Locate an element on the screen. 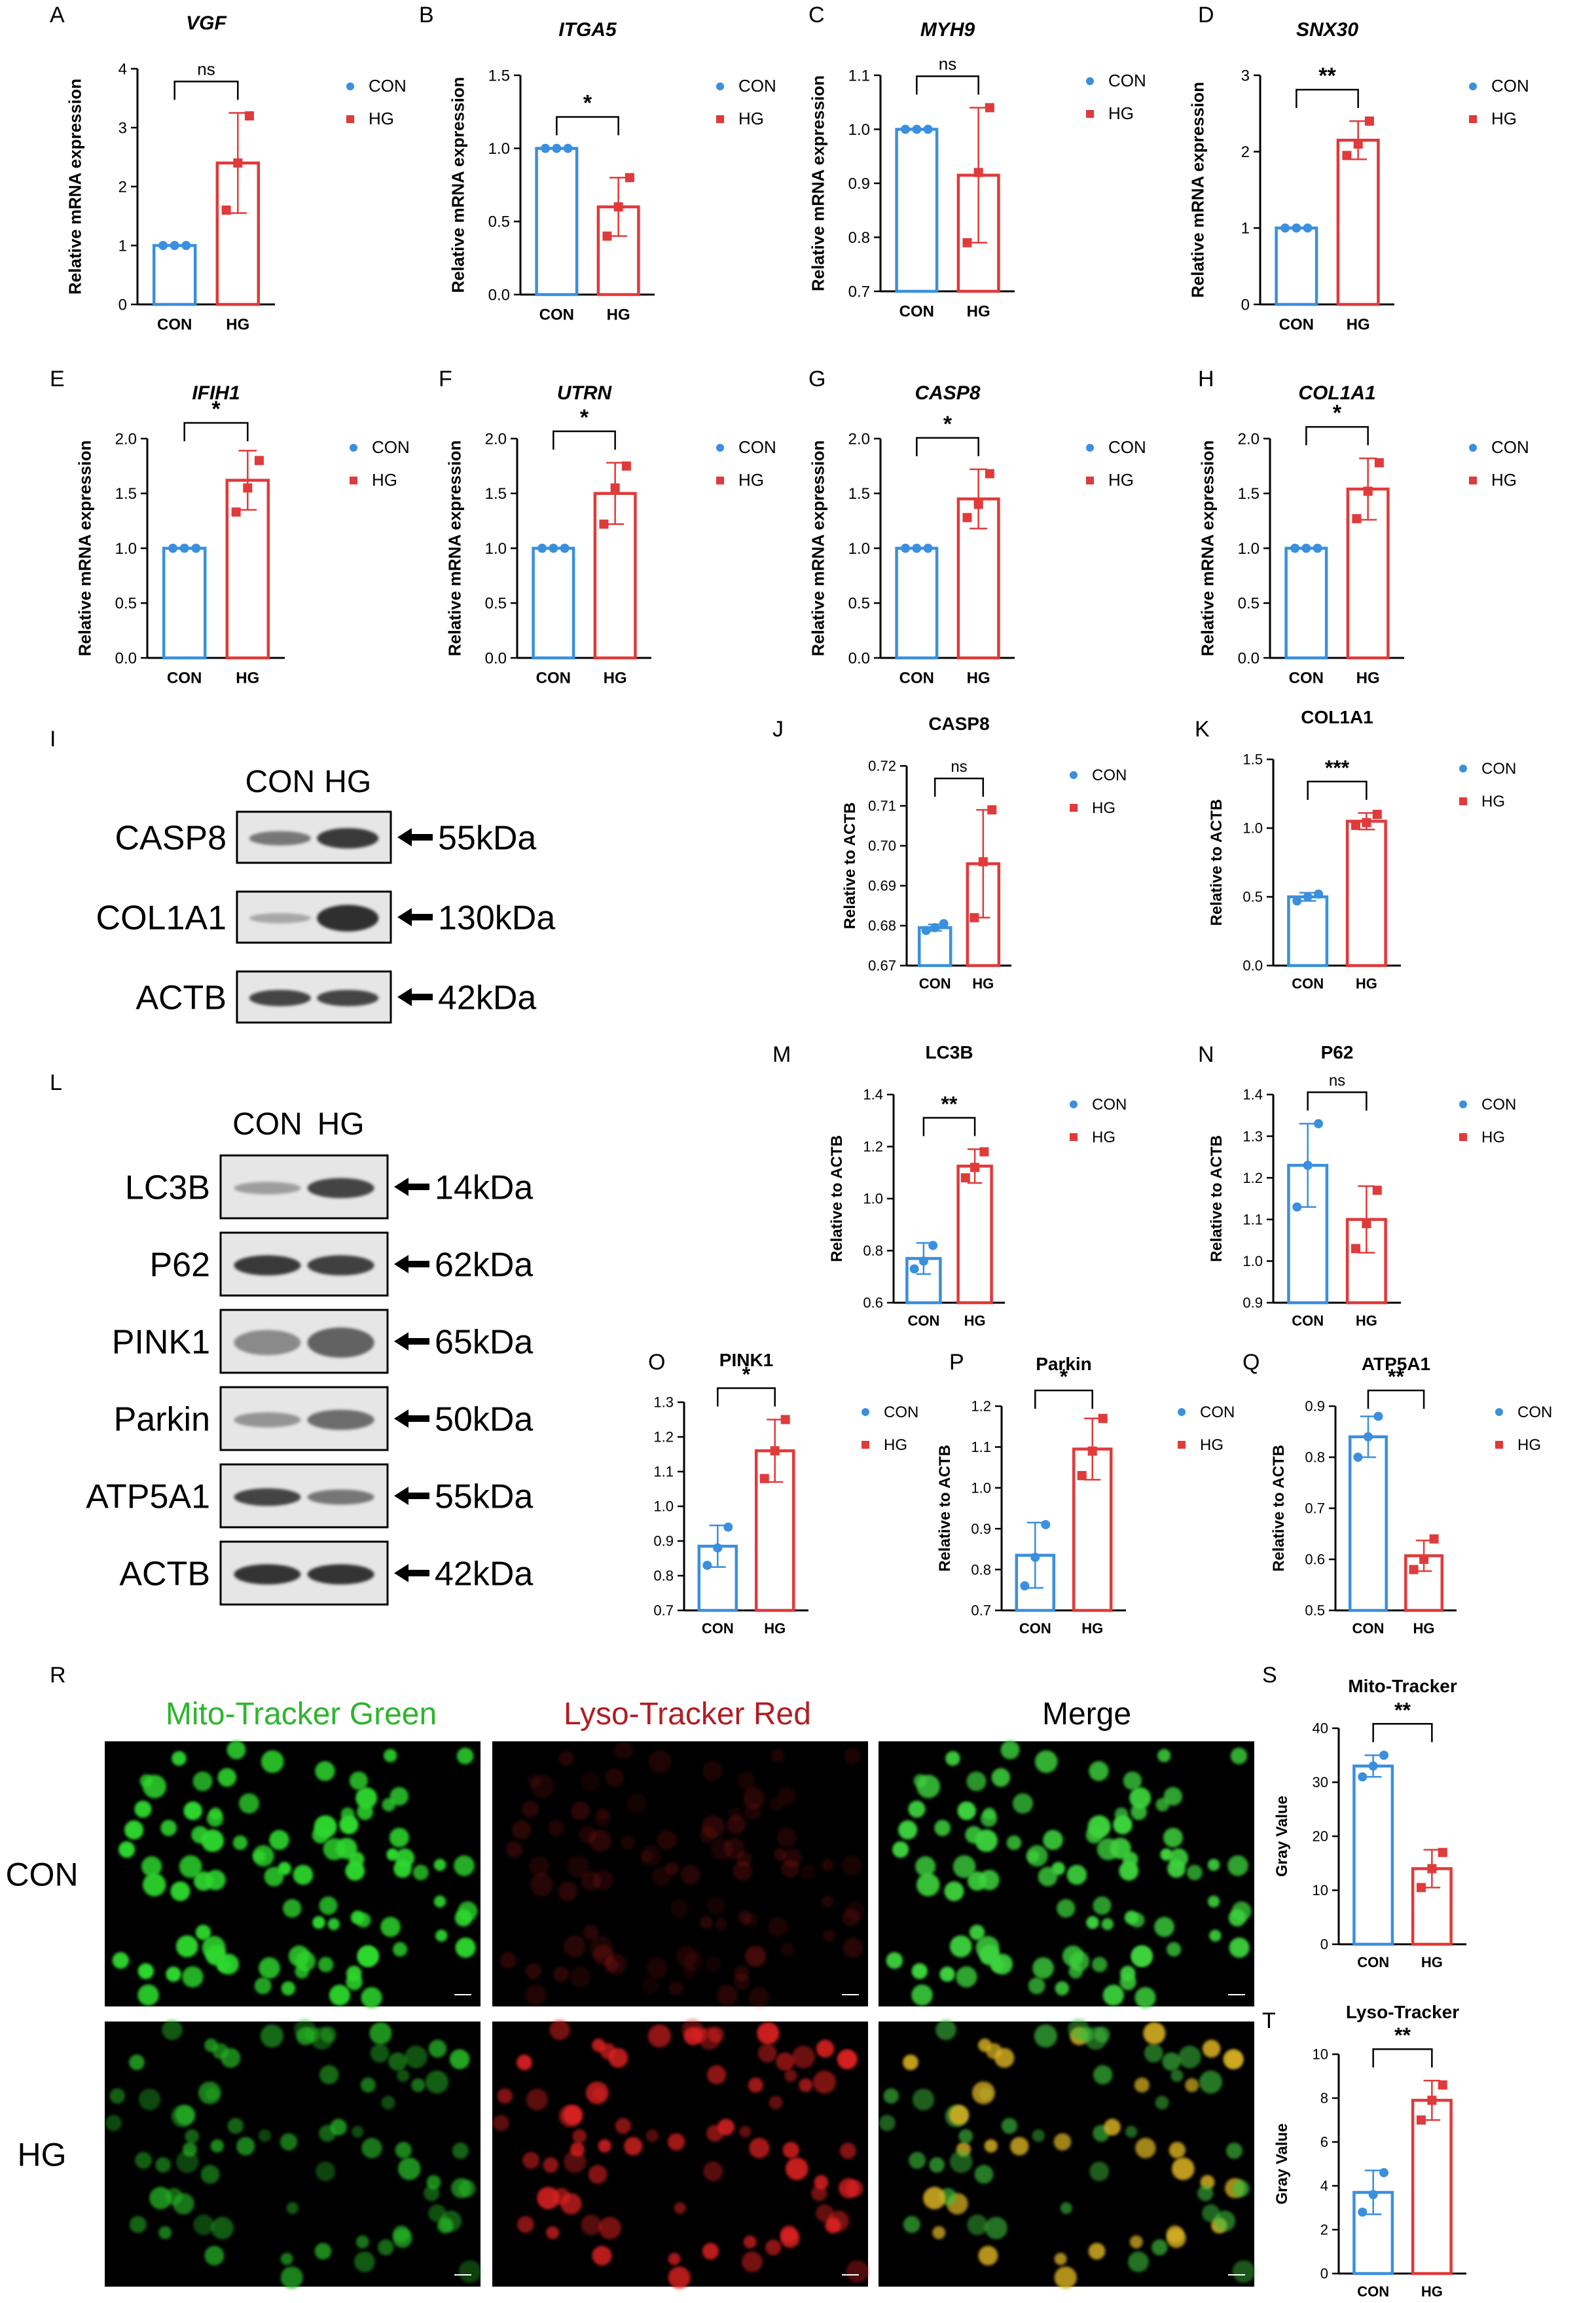 The image size is (1596, 2303). y-tick-label: 0.7 is located at coordinates (981, 1611).